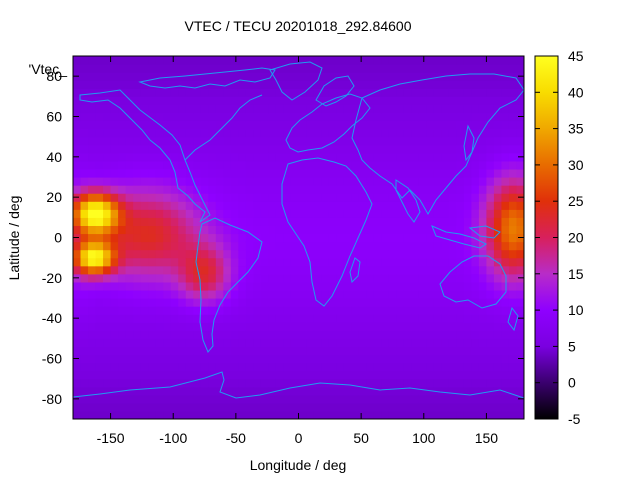 The width and height of the screenshot is (640, 480). I want to click on colorbar-tick-label: 10, so click(576, 310).